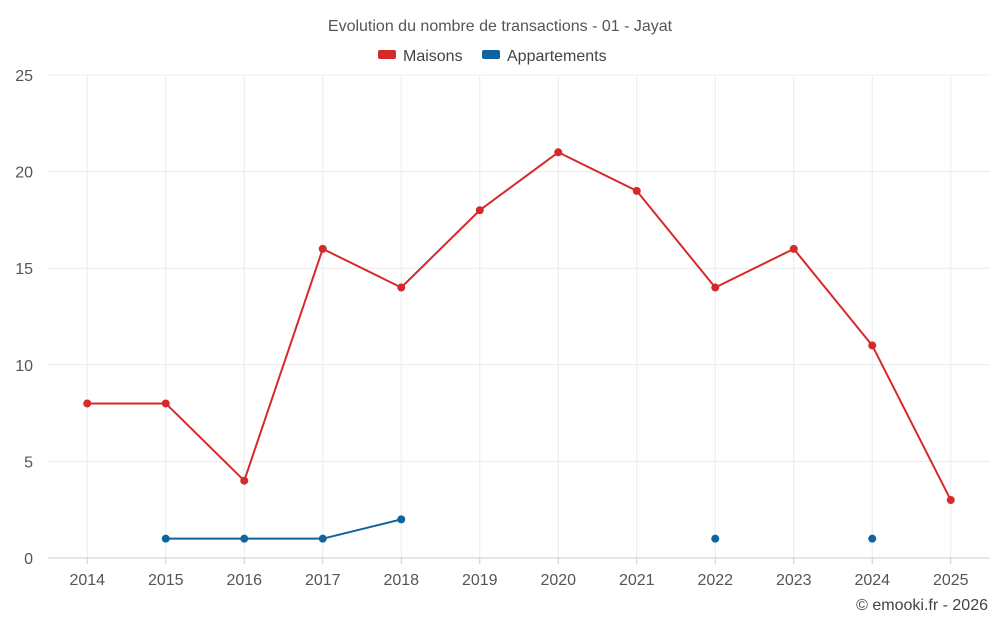  What do you see at coordinates (401, 580) in the screenshot?
I see `x-tick-label: 2018` at bounding box center [401, 580].